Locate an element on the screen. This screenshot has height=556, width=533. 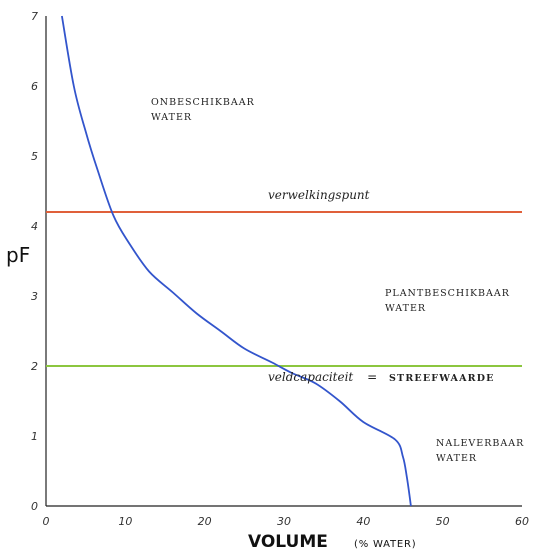
y-tick-label: 4 is located at coordinates (34, 226).